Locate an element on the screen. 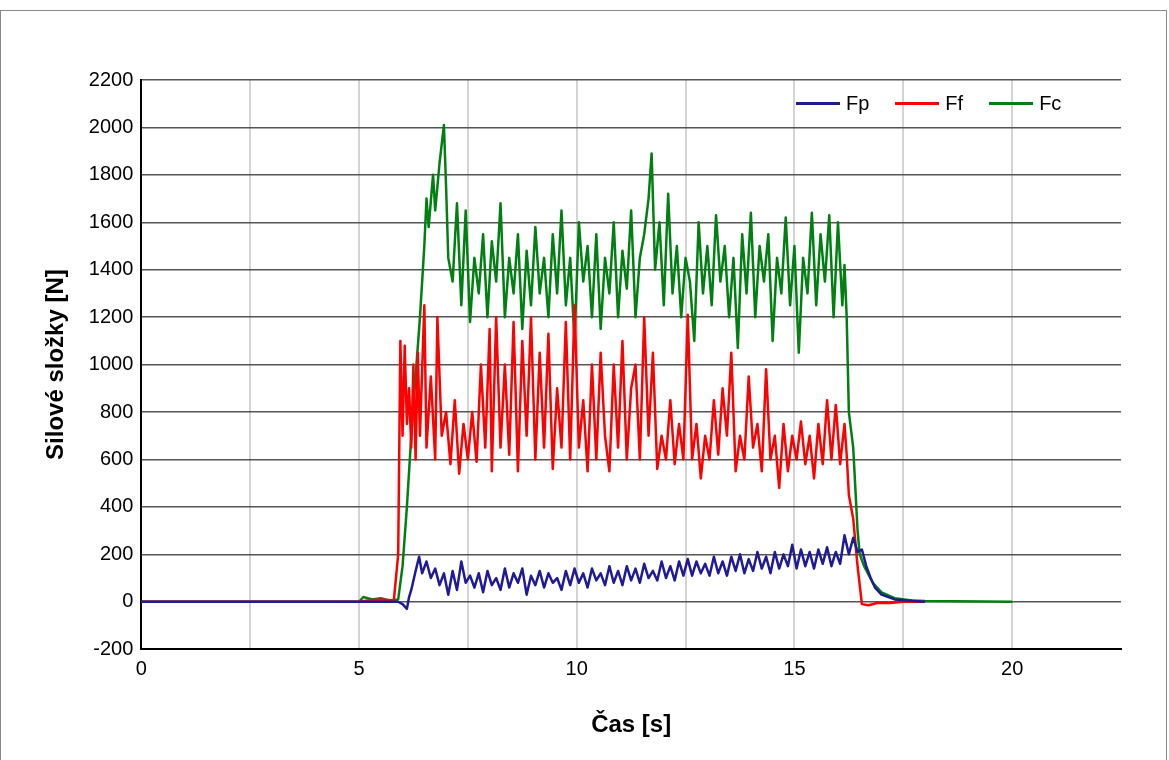 This screenshot has height=760, width=1169. legend-label: Fc is located at coordinates (1050, 103).